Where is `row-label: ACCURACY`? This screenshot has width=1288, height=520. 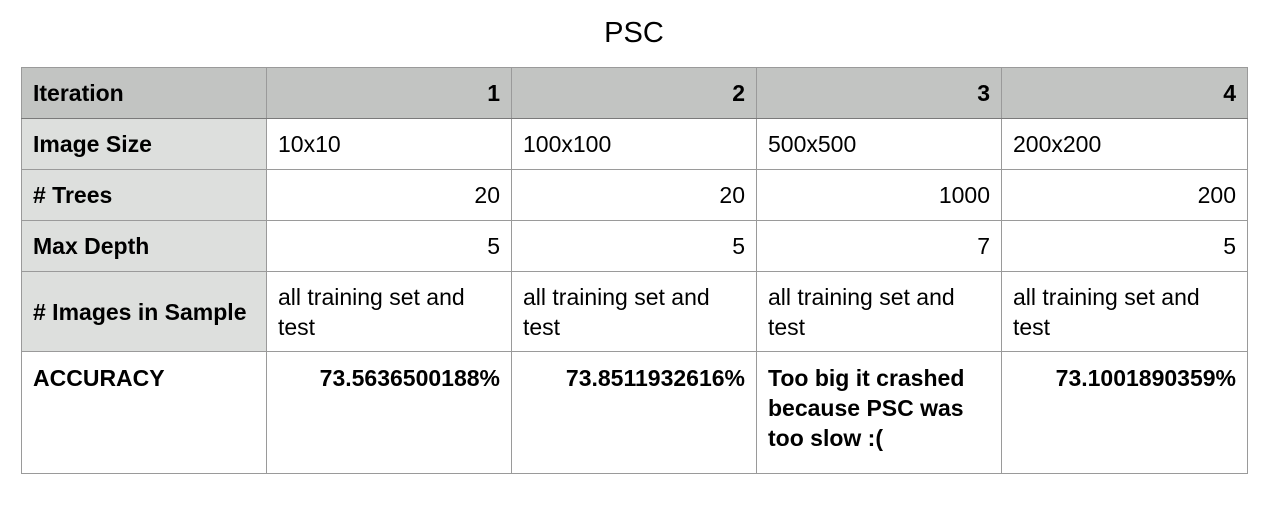 row-label: ACCURACY is located at coordinates (144, 412).